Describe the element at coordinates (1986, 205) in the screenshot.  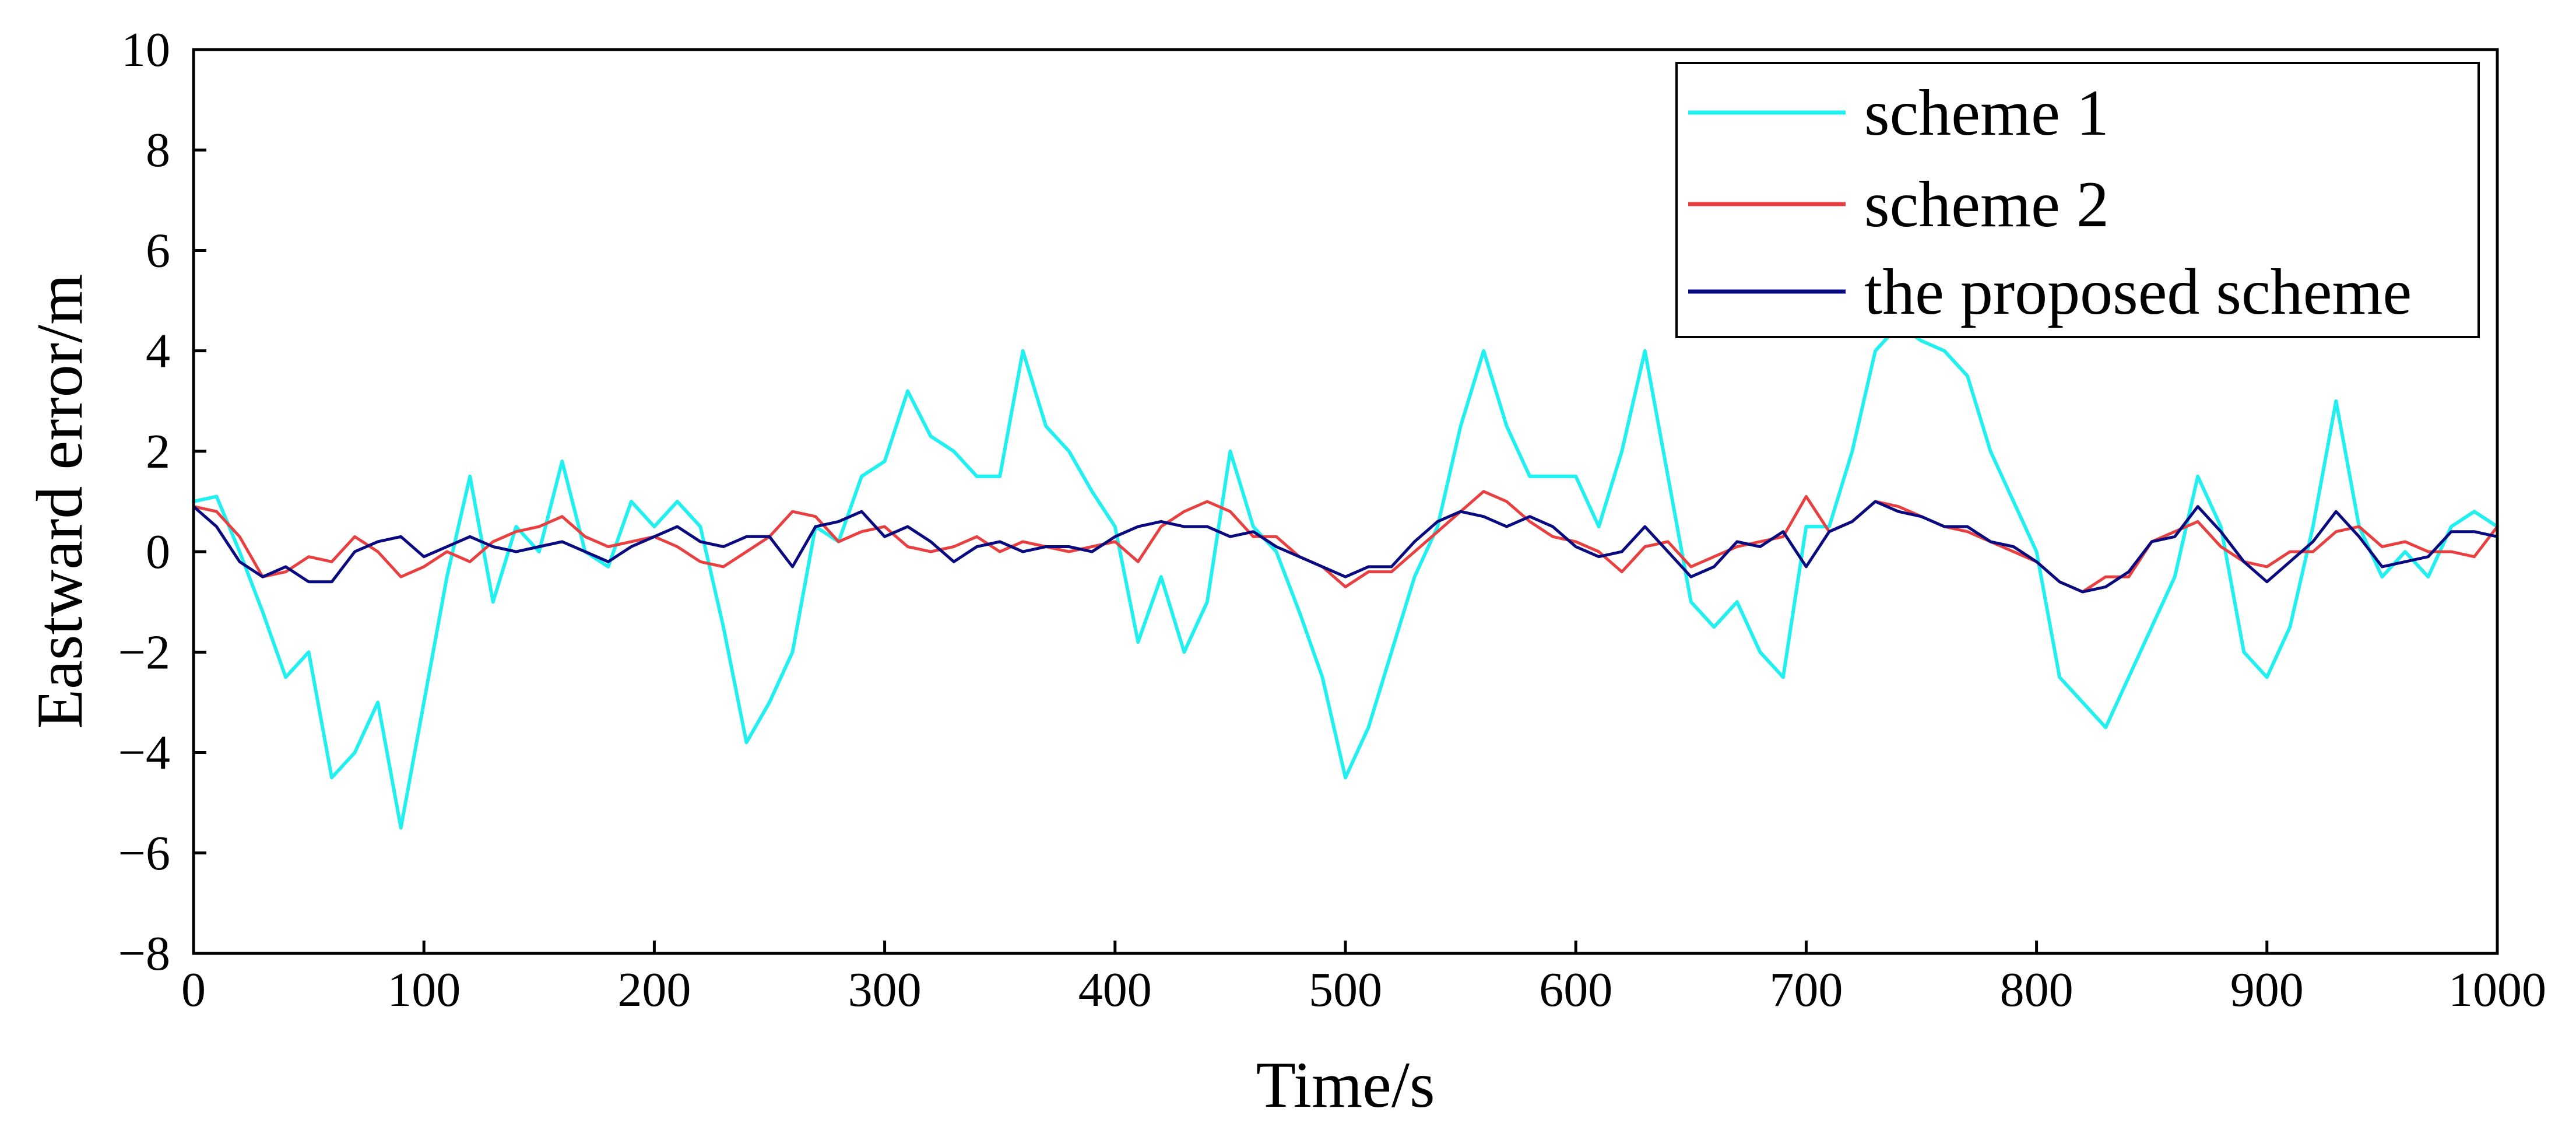
I see `legend-label-2: scheme 2` at that location.